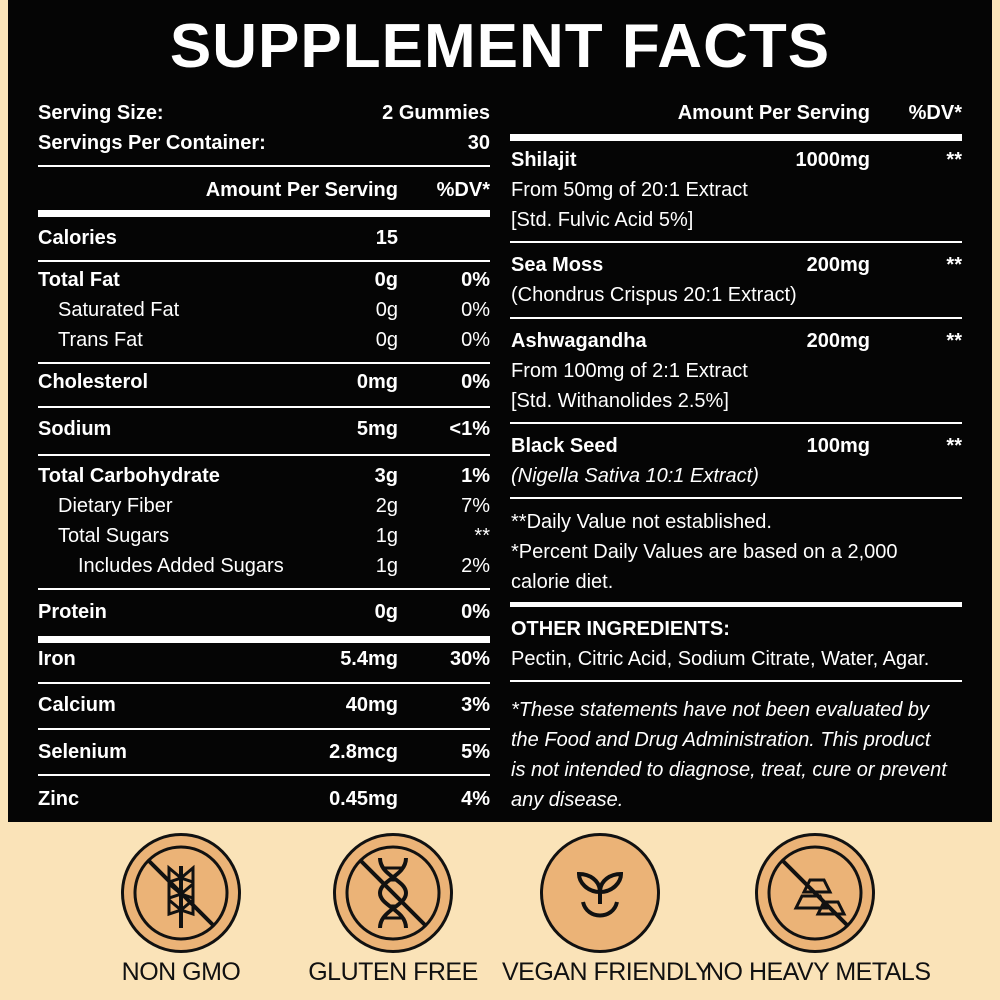 This screenshot has height=1000, width=1000. I want to click on servings-per-container-label: Servings Per Container:, so click(152, 143).